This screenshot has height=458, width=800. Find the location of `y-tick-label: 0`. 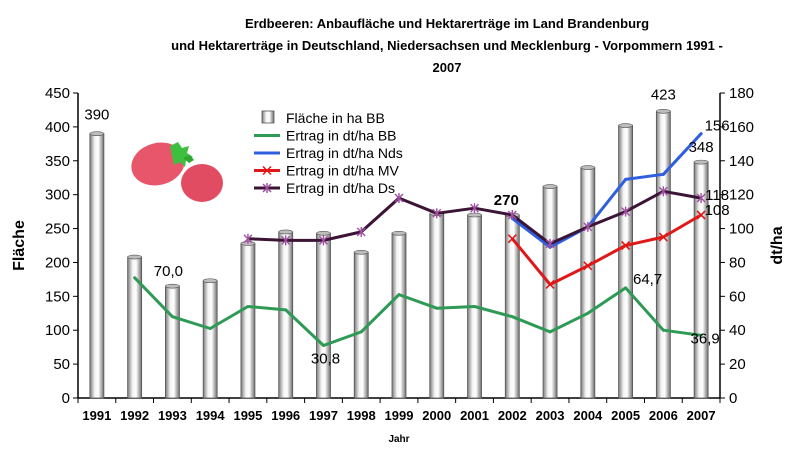

y-tick-label: 0 is located at coordinates (66, 398).